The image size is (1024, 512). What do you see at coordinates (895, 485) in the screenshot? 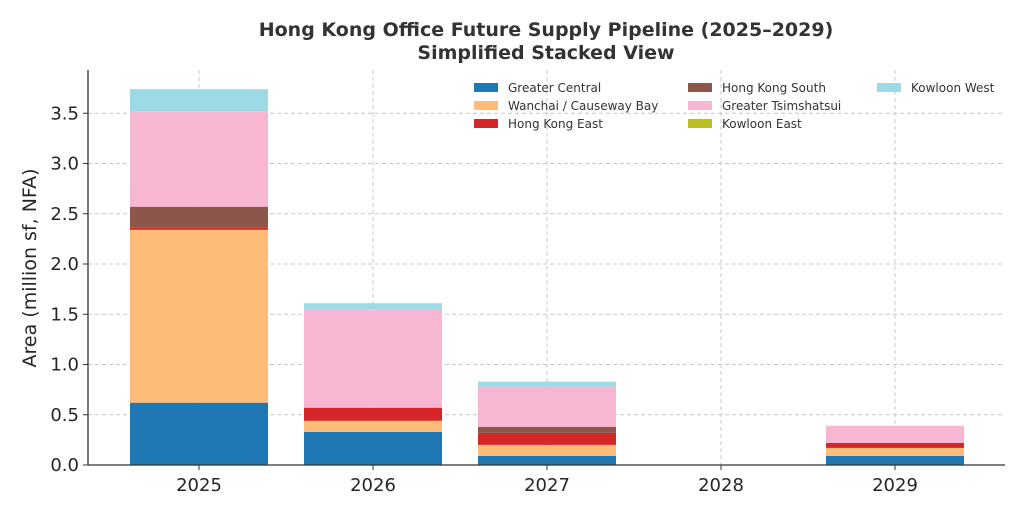
I see `x-tick-label: 2029` at bounding box center [895, 485].